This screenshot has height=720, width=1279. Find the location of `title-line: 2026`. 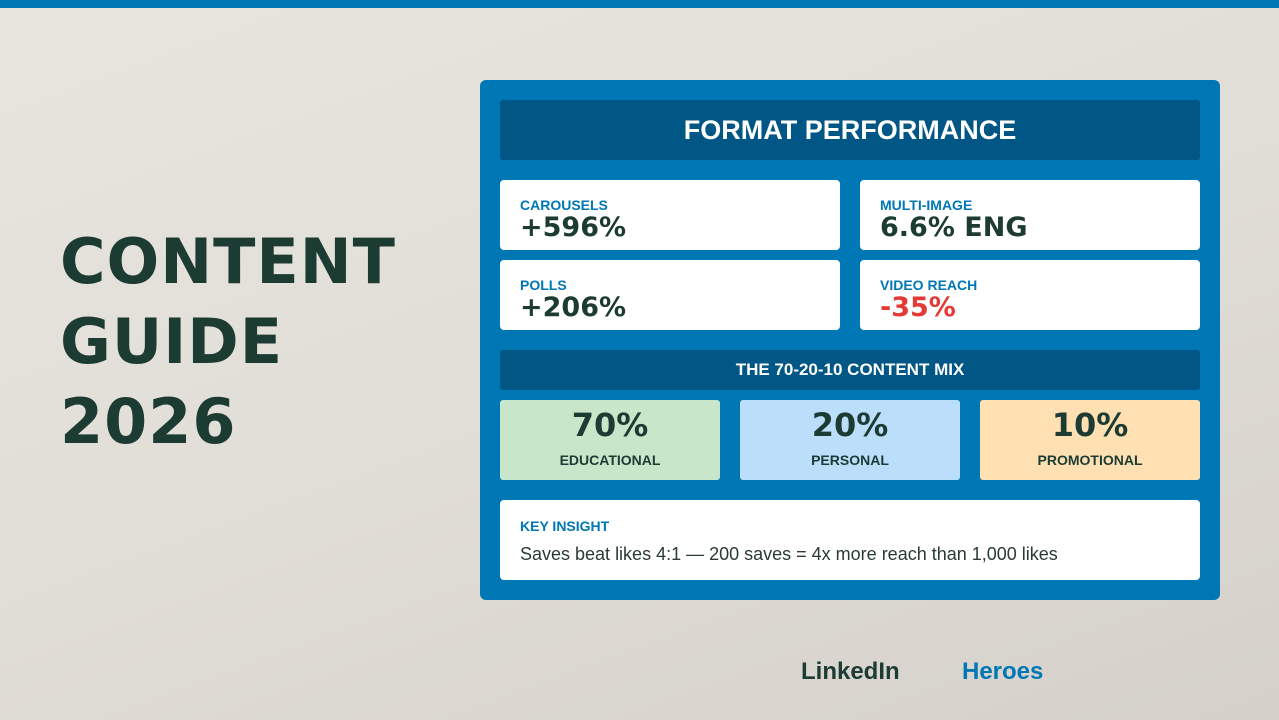

title-line: 2026 is located at coordinates (148, 421).